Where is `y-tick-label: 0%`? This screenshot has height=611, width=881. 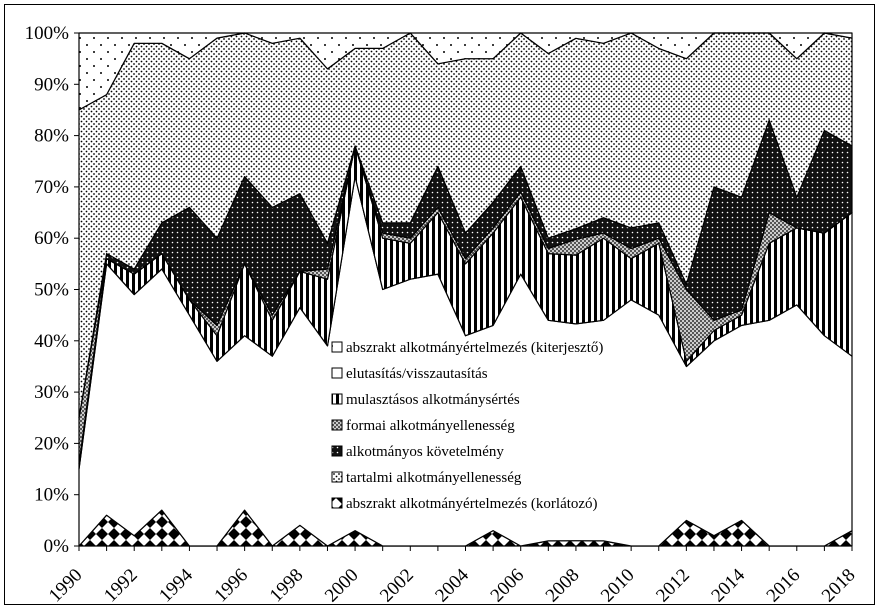
y-tick-label: 0% is located at coordinates (57, 546).